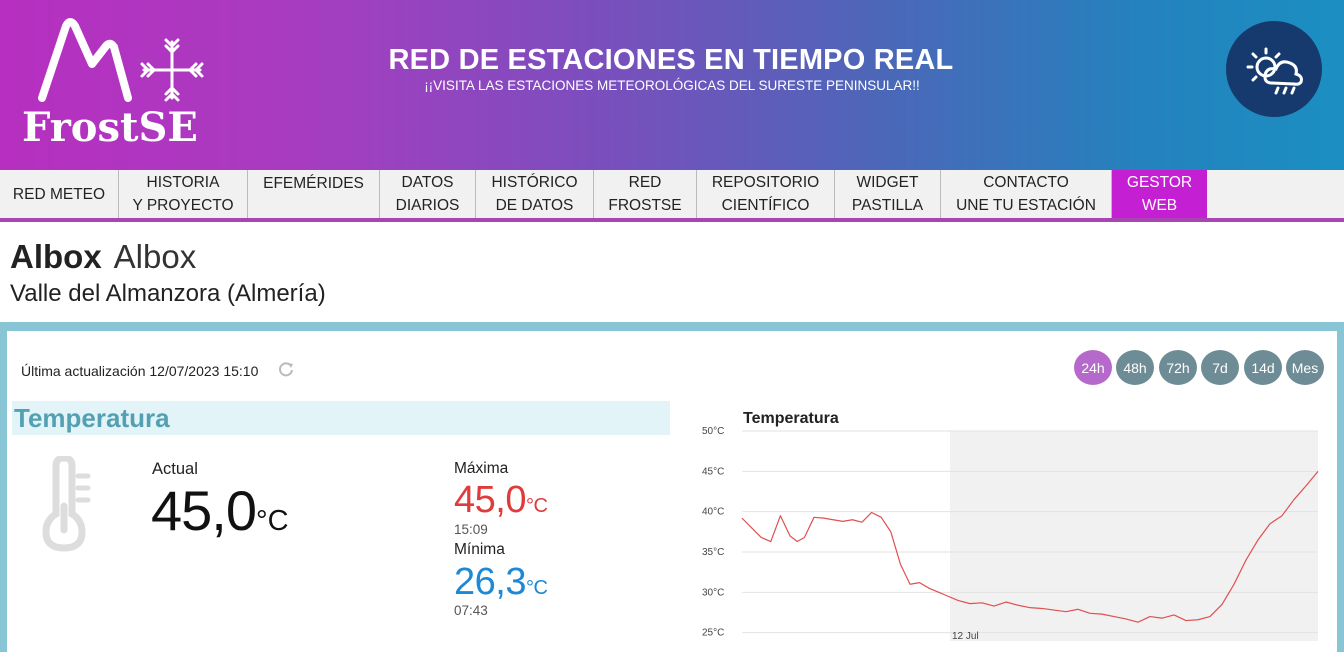  I want to click on min-temp-value-wrap: 26,3°C, so click(501, 582).